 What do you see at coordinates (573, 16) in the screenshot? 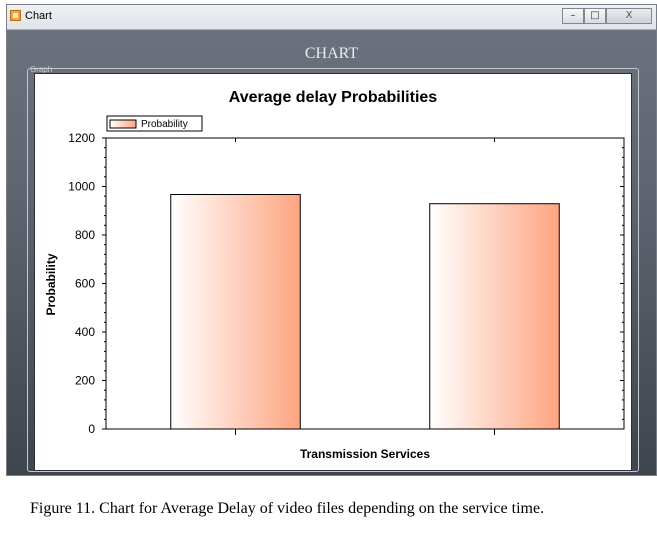
I see `minimize-button: –` at bounding box center [573, 16].